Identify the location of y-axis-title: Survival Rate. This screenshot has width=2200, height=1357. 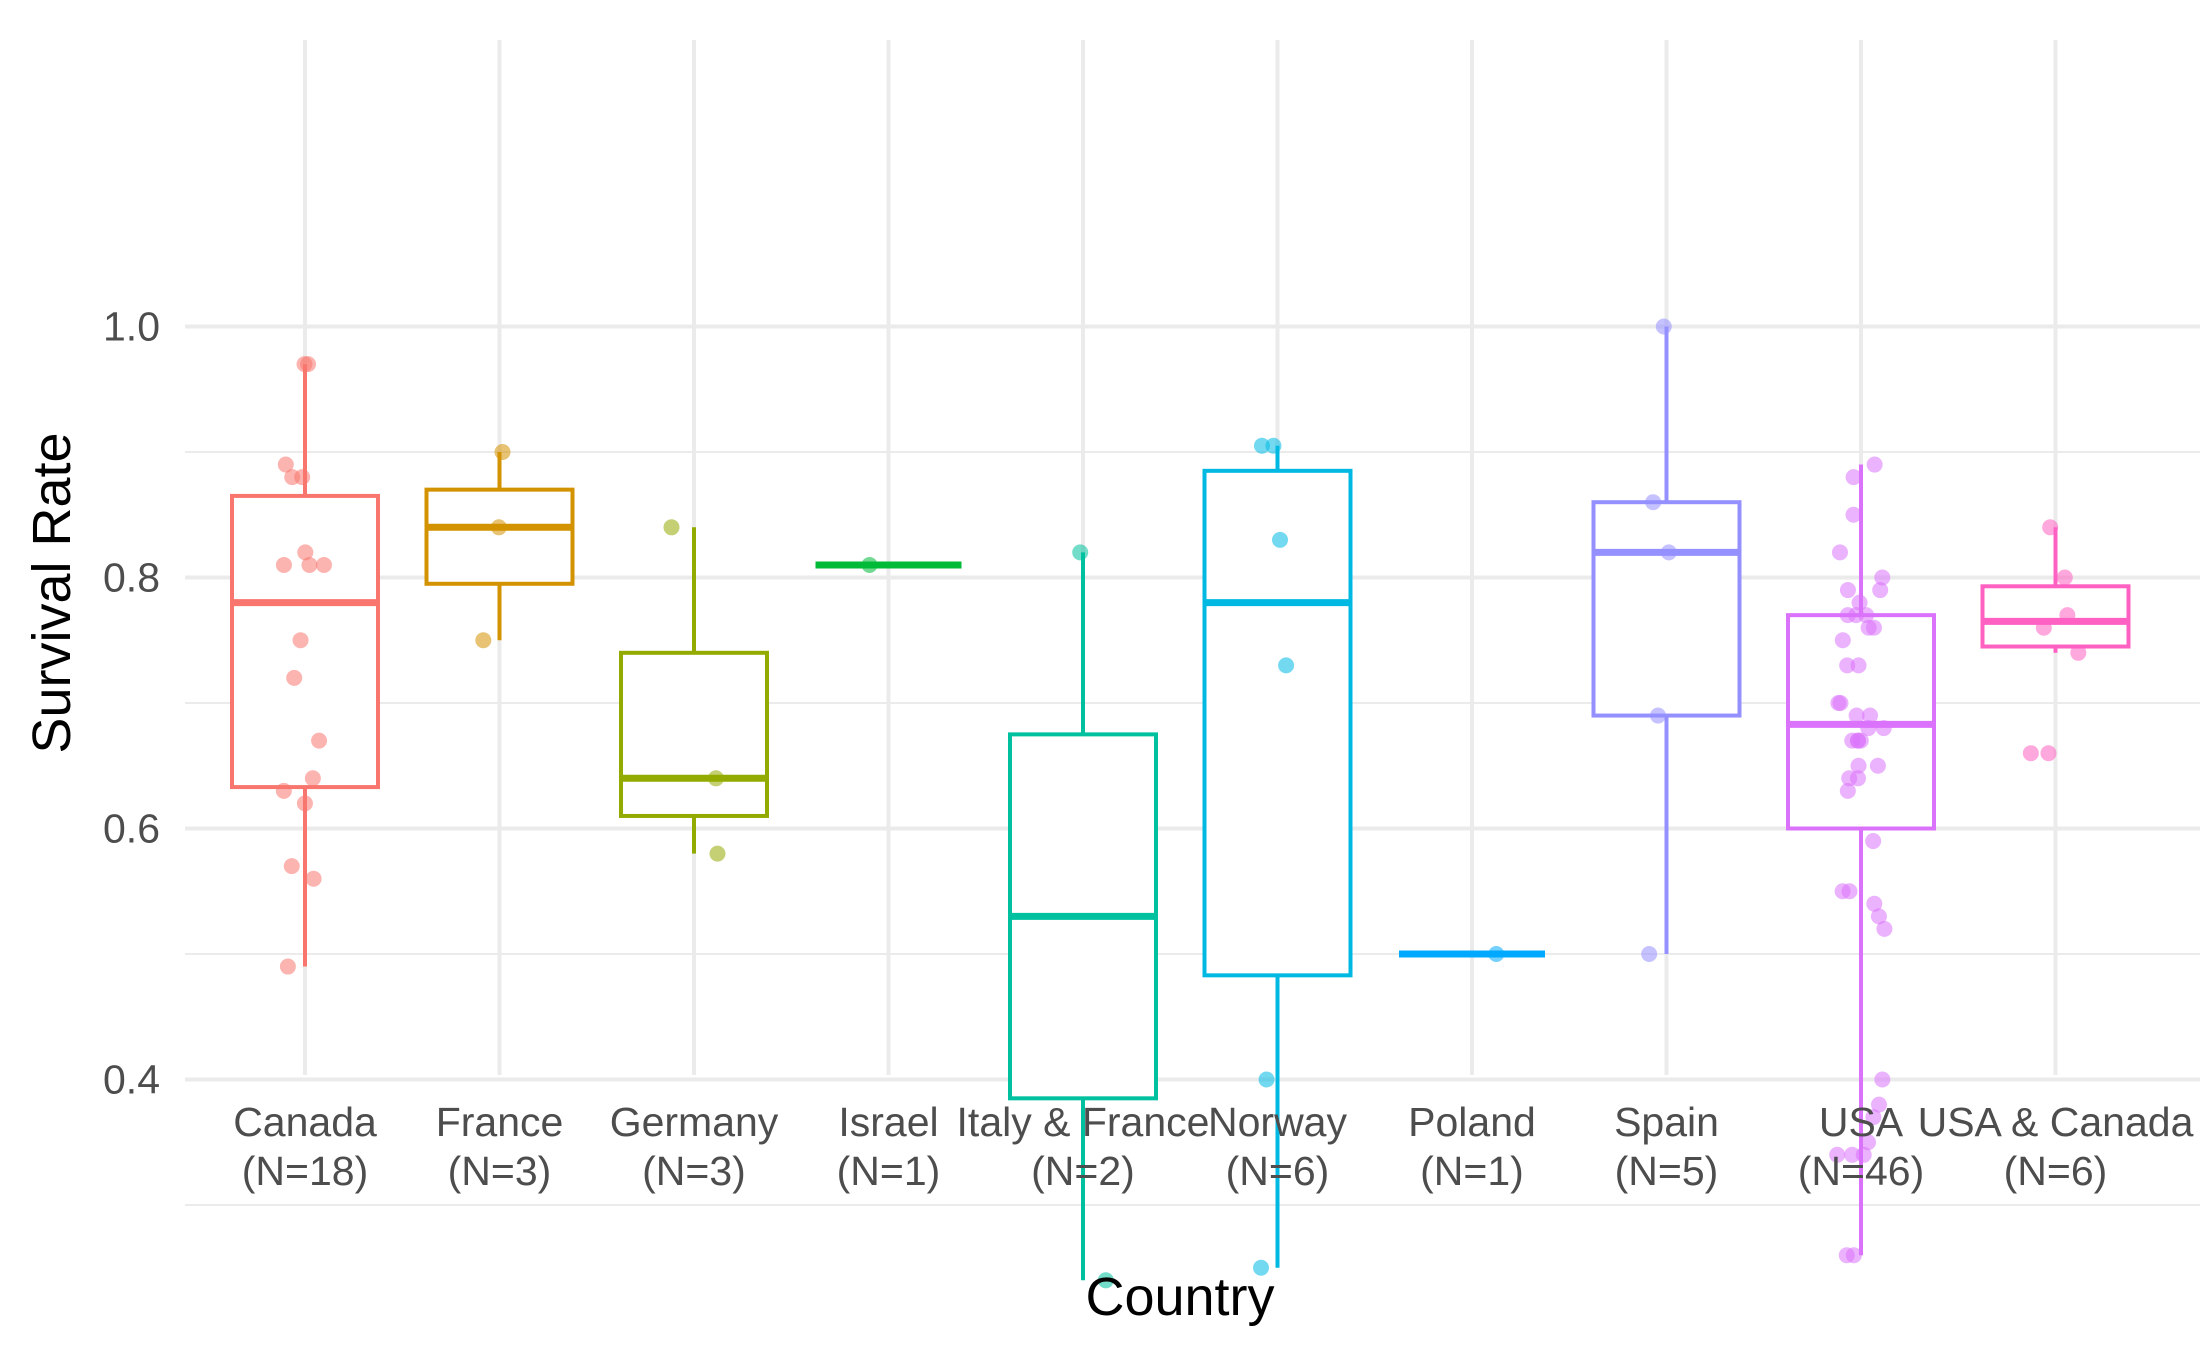
(52, 592).